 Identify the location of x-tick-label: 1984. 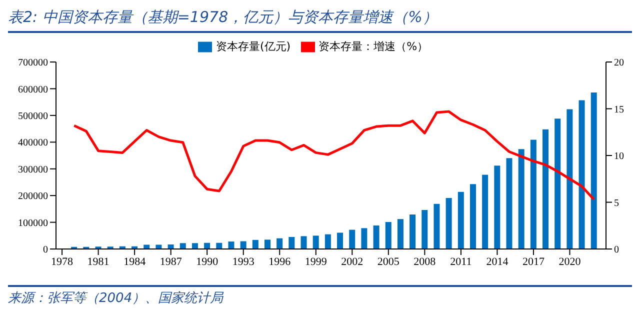
(135, 262).